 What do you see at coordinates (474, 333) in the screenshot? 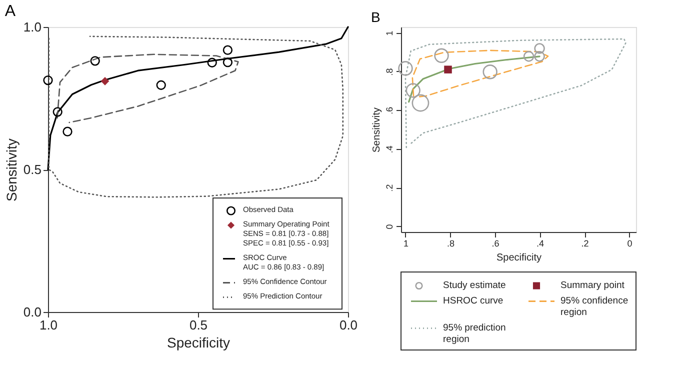
I see `legend-label: 95% prediction region` at bounding box center [474, 333].